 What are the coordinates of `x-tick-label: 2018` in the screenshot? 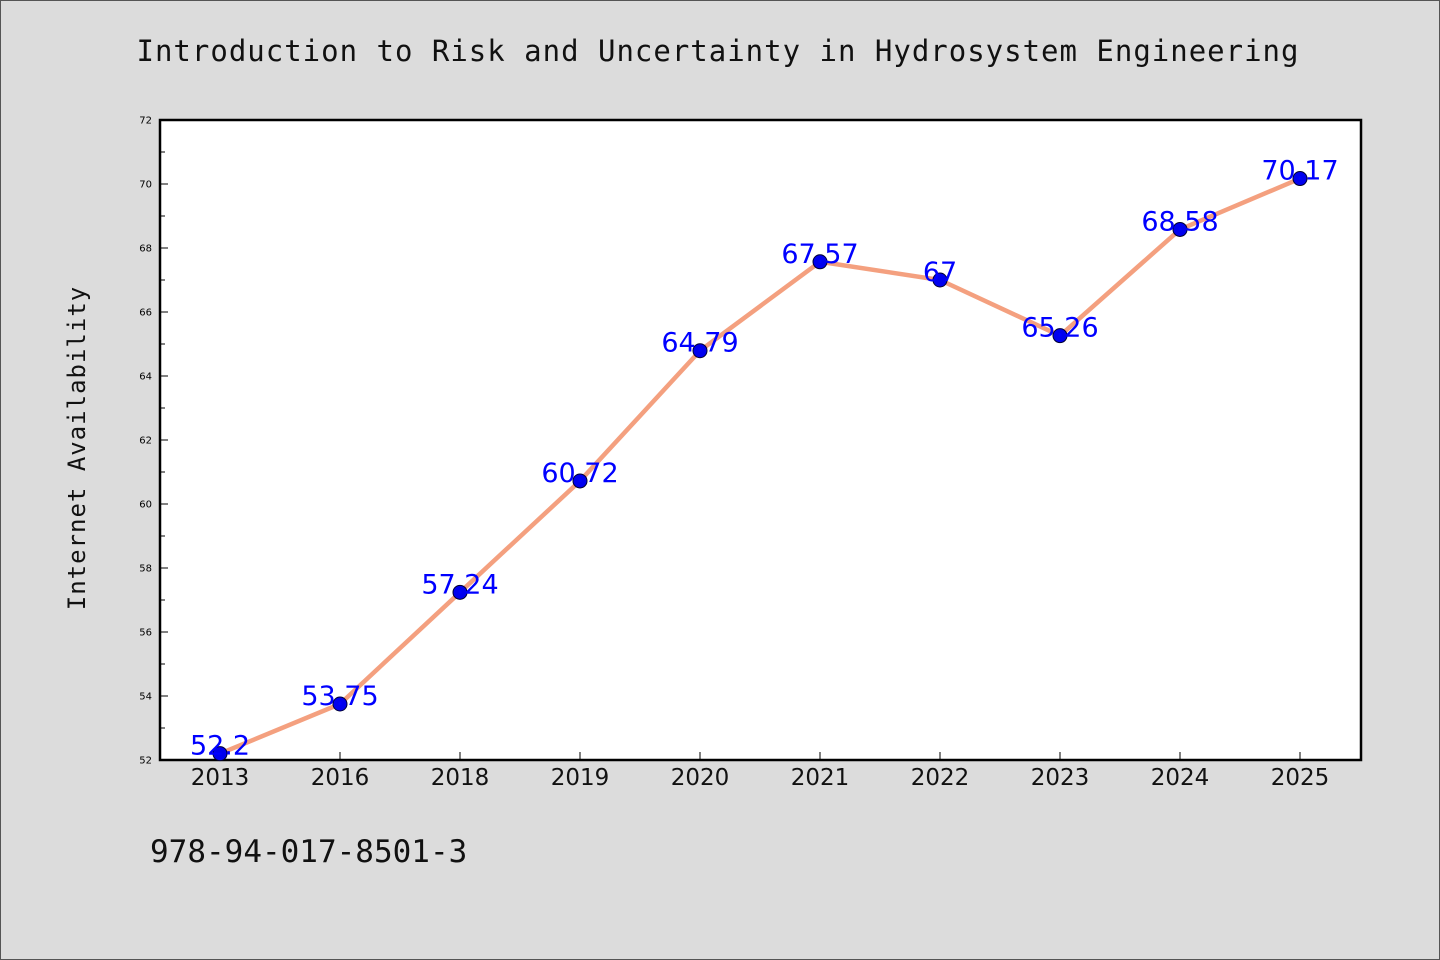 It's located at (460, 778).